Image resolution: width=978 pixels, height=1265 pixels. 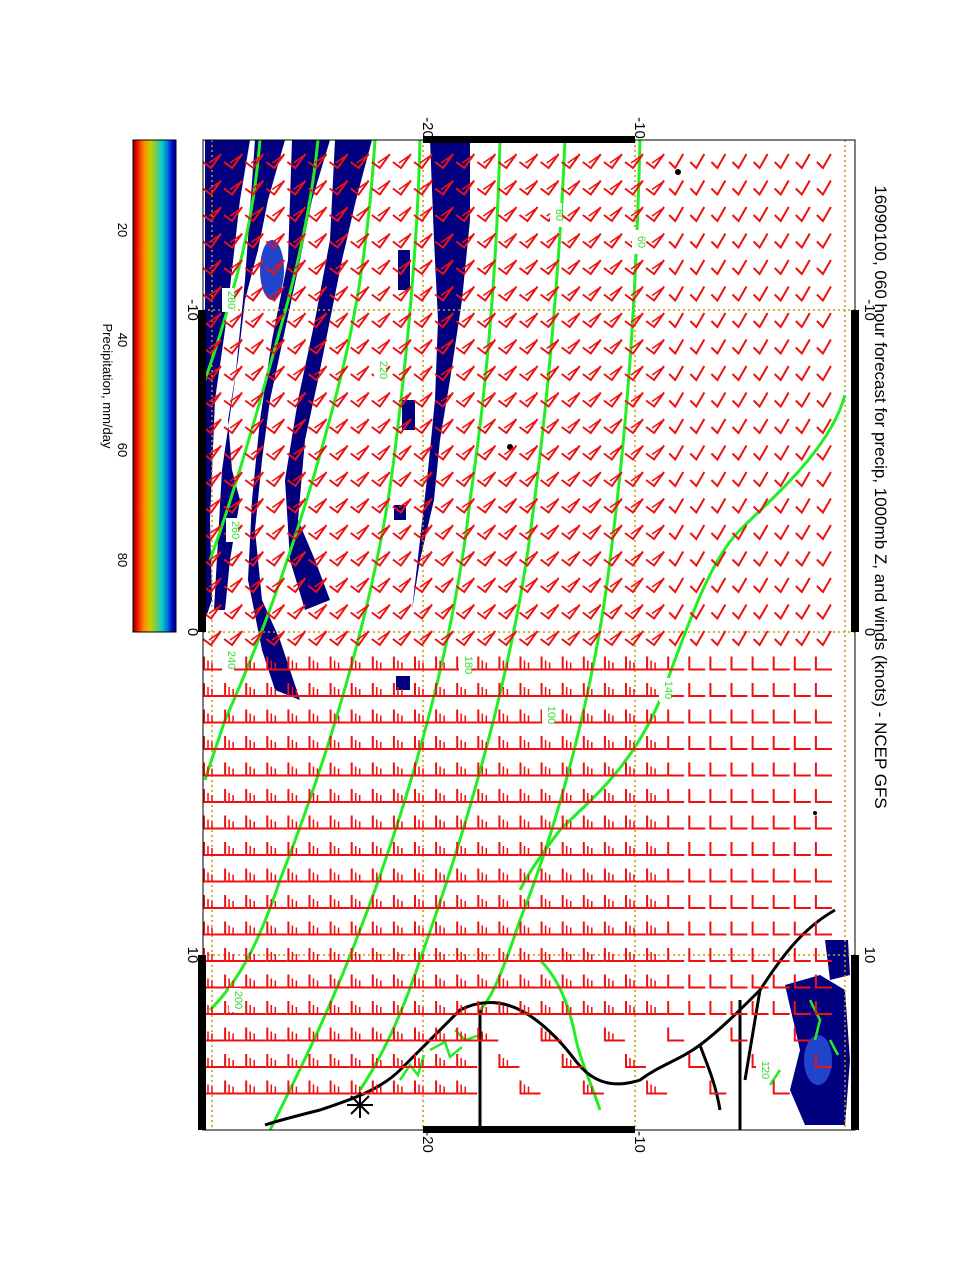 What do you see at coordinates (231, 660) in the screenshot?
I see `contour-label: 240` at bounding box center [231, 660].